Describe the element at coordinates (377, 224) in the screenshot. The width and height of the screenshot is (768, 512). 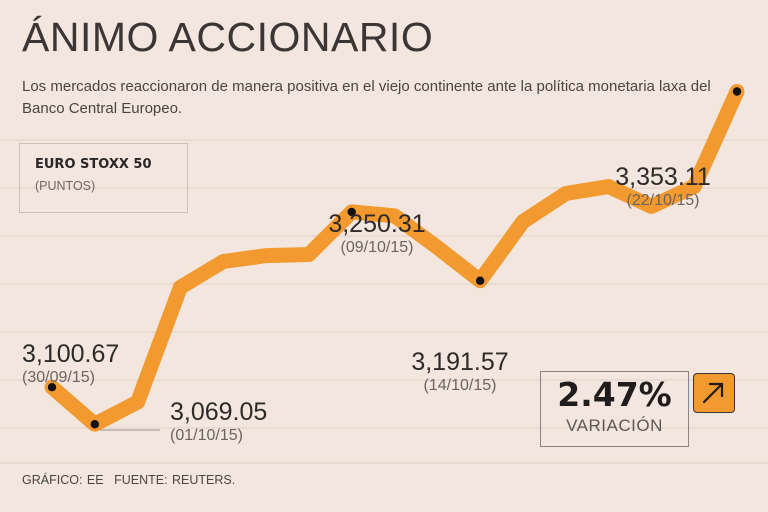
I see `data-label-value: 3,250.31` at that location.